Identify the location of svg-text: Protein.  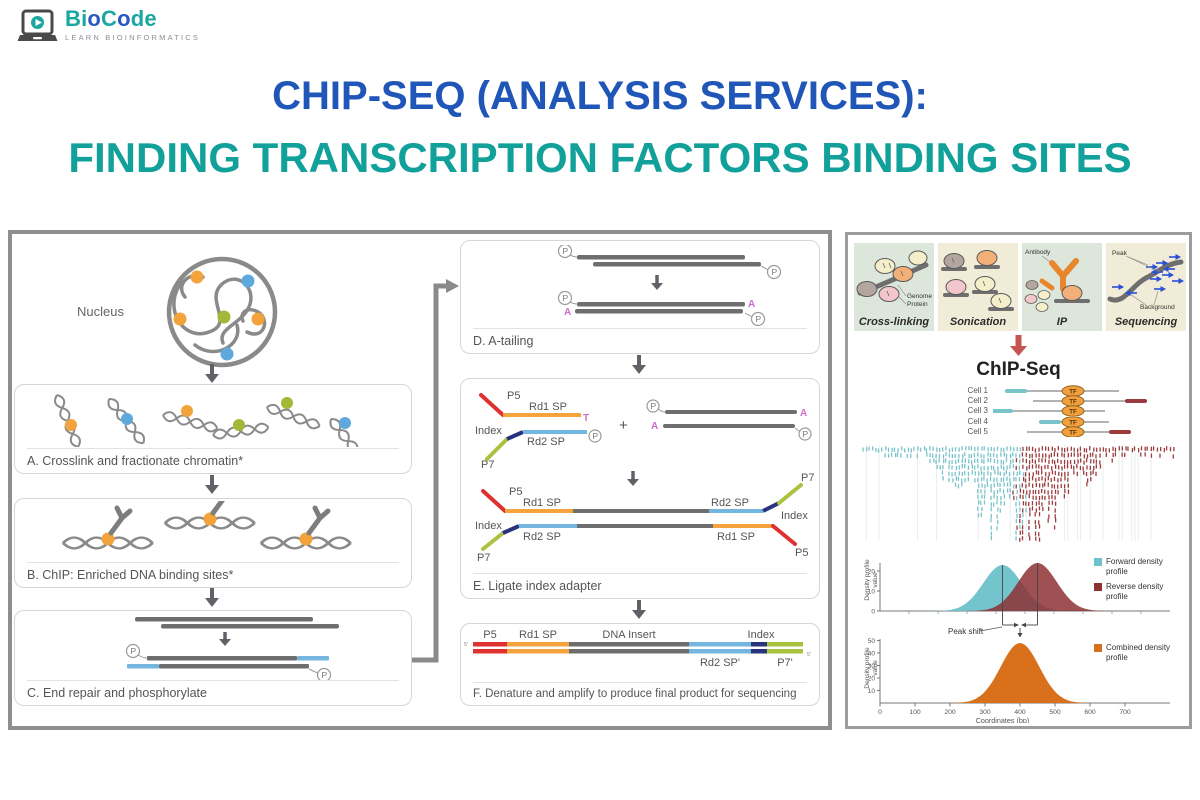
(917, 304).